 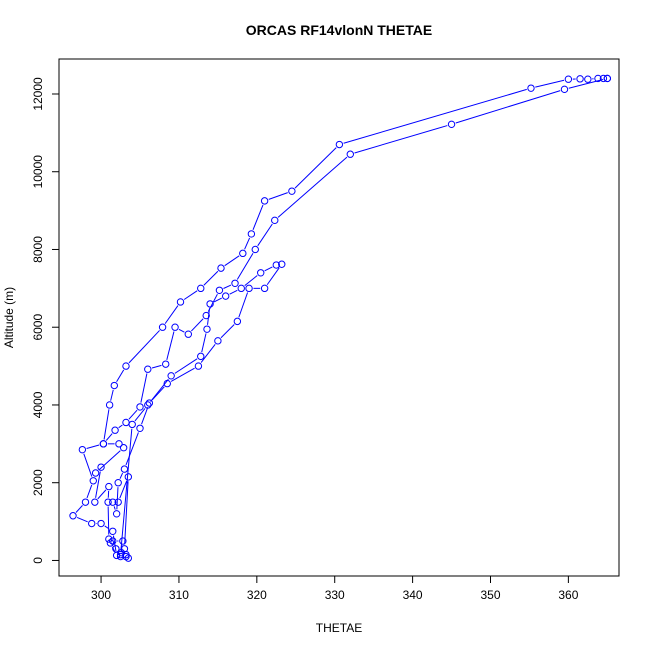 What do you see at coordinates (101, 595) in the screenshot?
I see `x-tick-label: 300` at bounding box center [101, 595].